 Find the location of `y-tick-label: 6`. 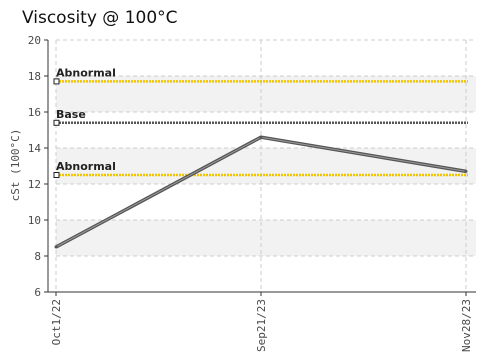

y-tick-label: 6 is located at coordinates (37, 292).